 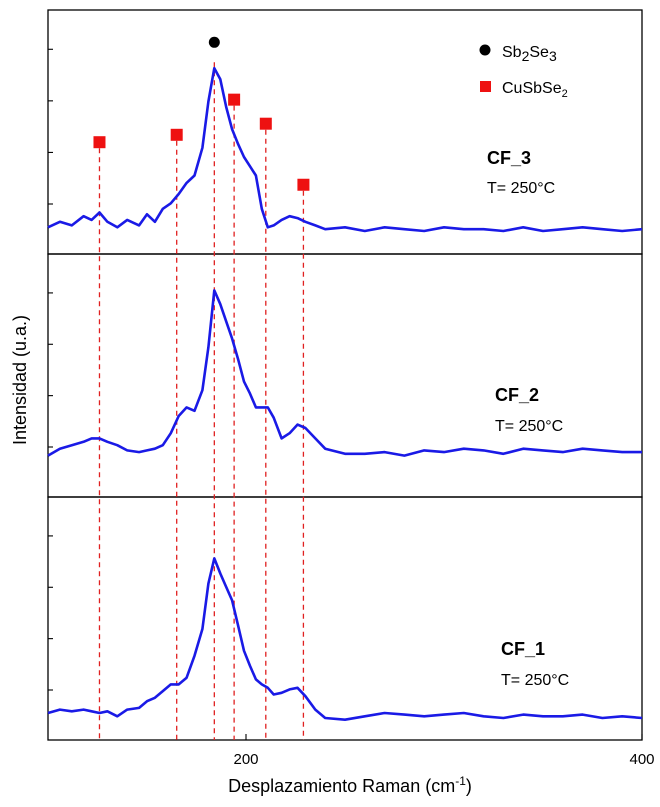 I want to click on panel-name-label: CF_3, so click(x=509, y=158).